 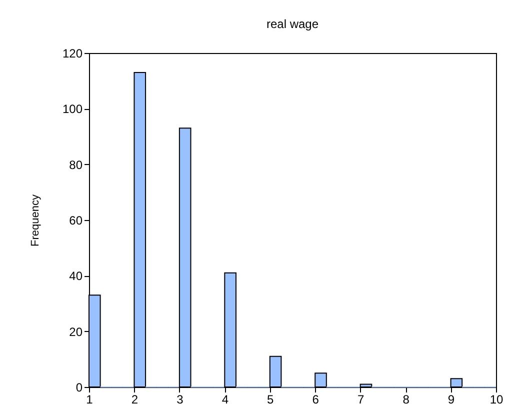 I want to click on y-tick-label: 120, so click(x=72, y=53).